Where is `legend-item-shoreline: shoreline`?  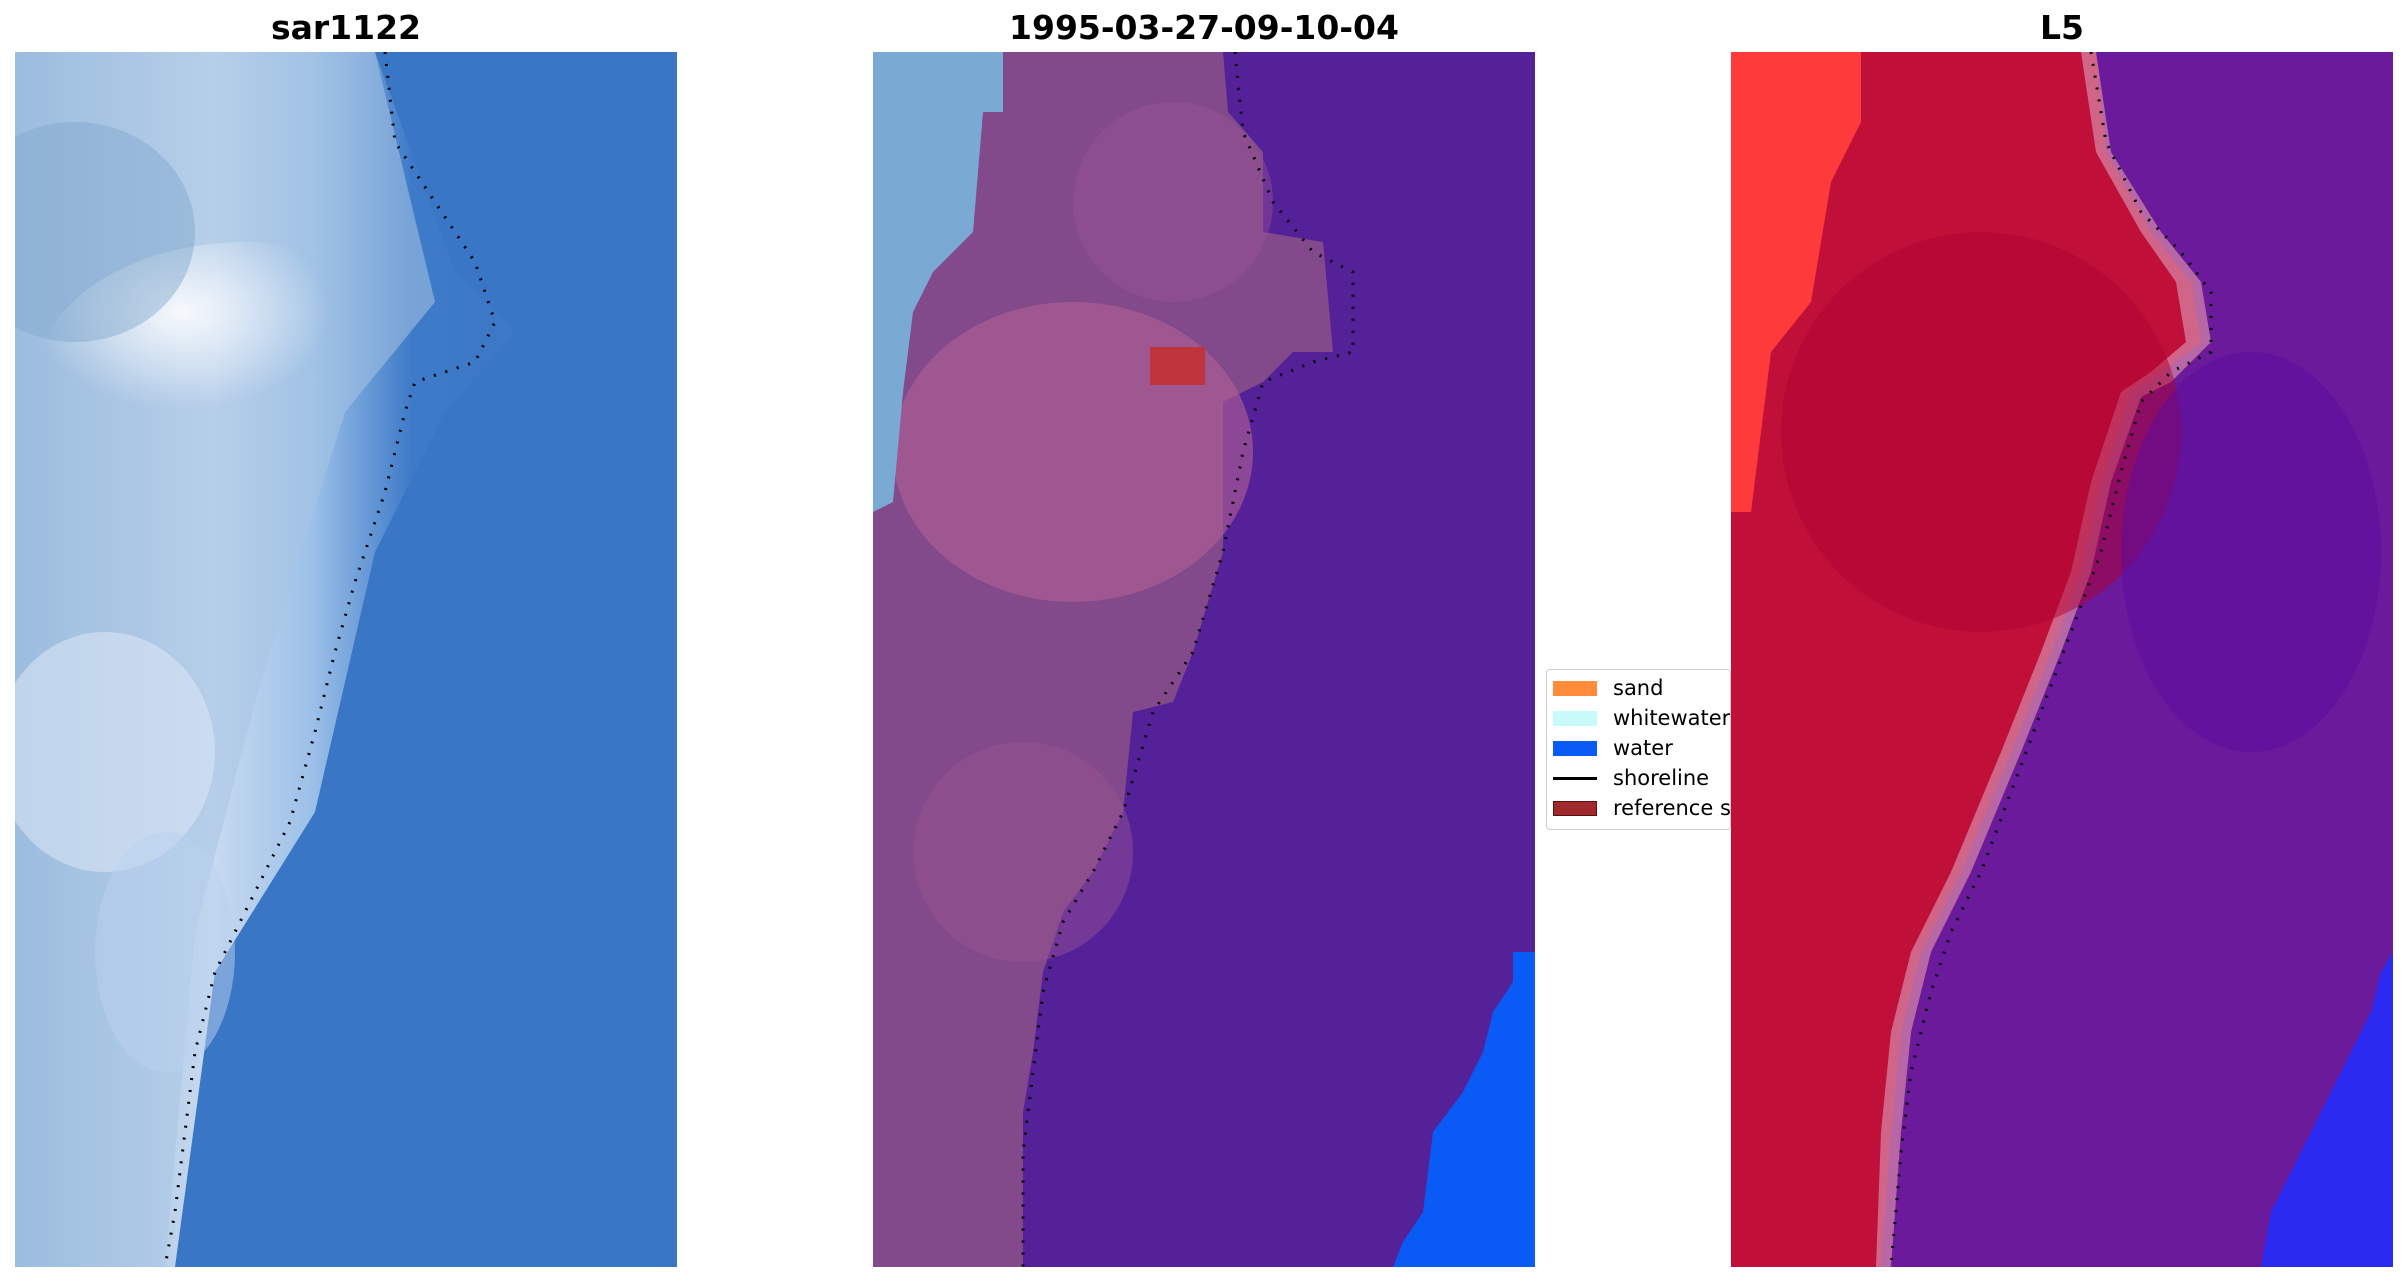 legend-item-shoreline: shoreline is located at coordinates (1631, 778).